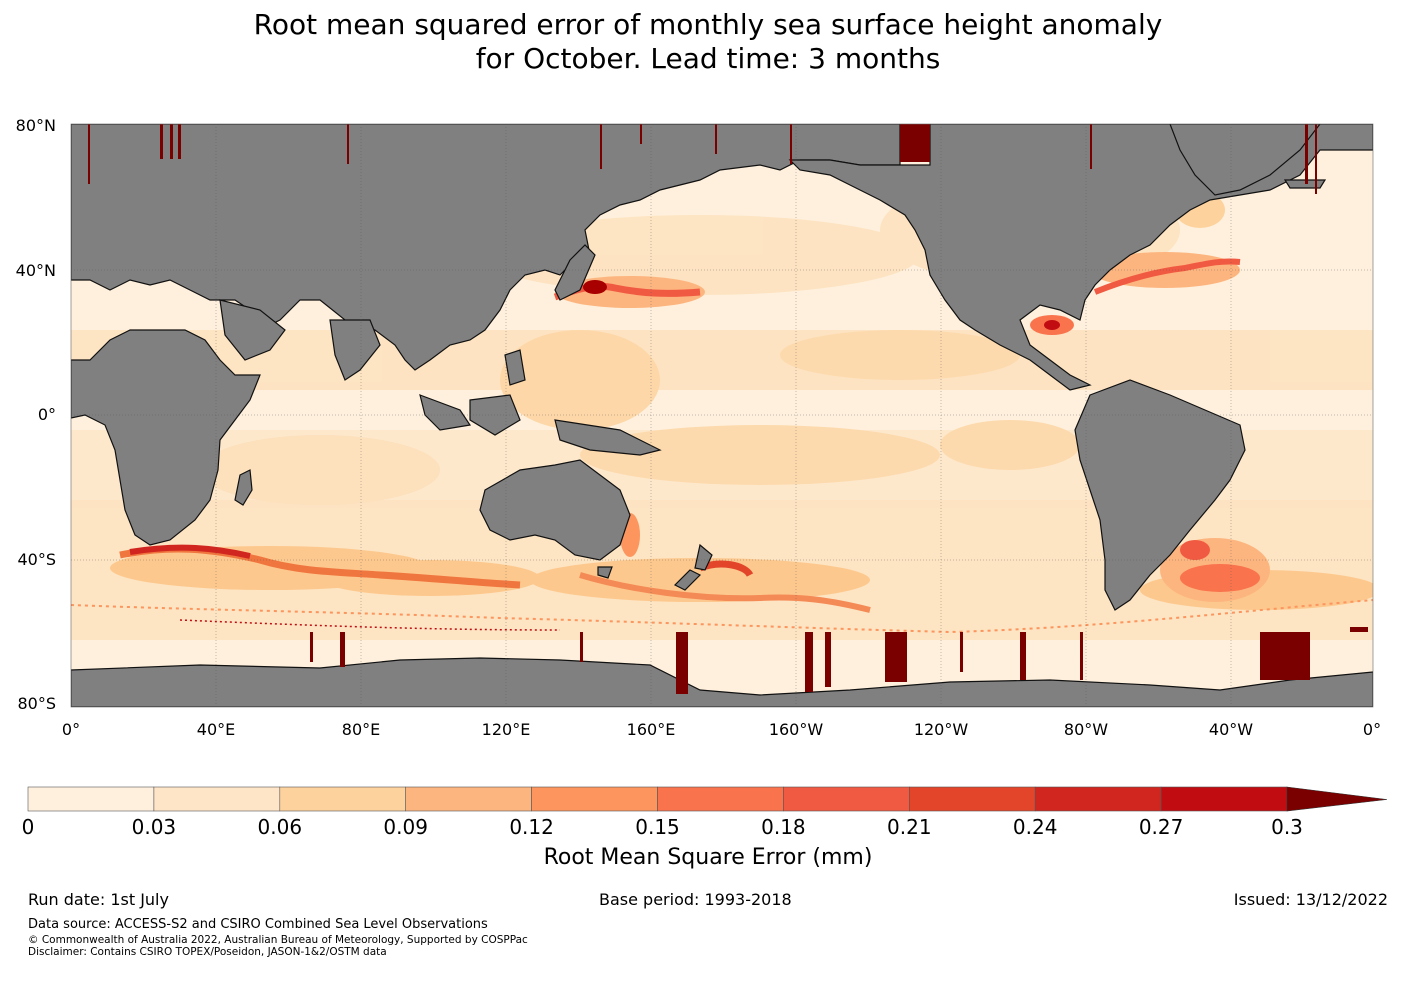 This screenshot has height=990, width=1416. Describe the element at coordinates (46, 414) in the screenshot. I see `lat-label-equator: 0°` at that location.